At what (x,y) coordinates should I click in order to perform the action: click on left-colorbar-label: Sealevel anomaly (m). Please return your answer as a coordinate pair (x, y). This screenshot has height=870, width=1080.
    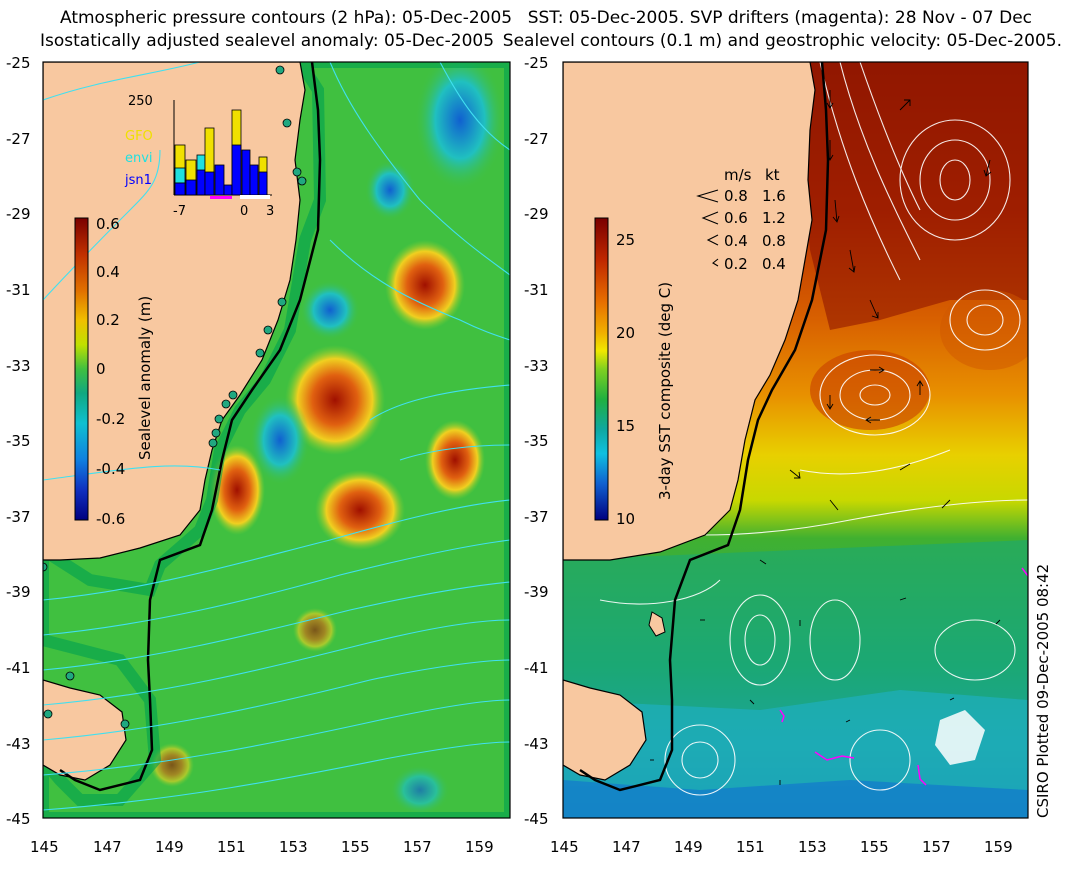
    Looking at the image, I should click on (145, 377).